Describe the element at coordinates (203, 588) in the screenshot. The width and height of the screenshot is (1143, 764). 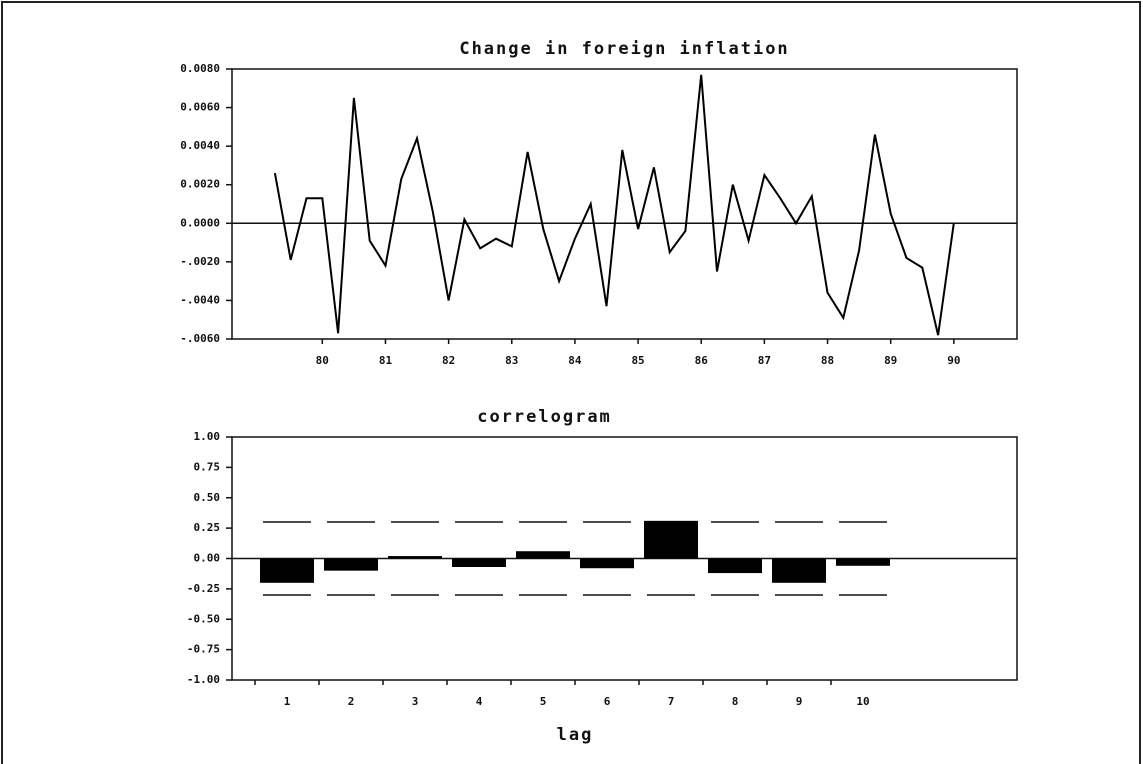
I see `y-tick-label: -0.25` at that location.